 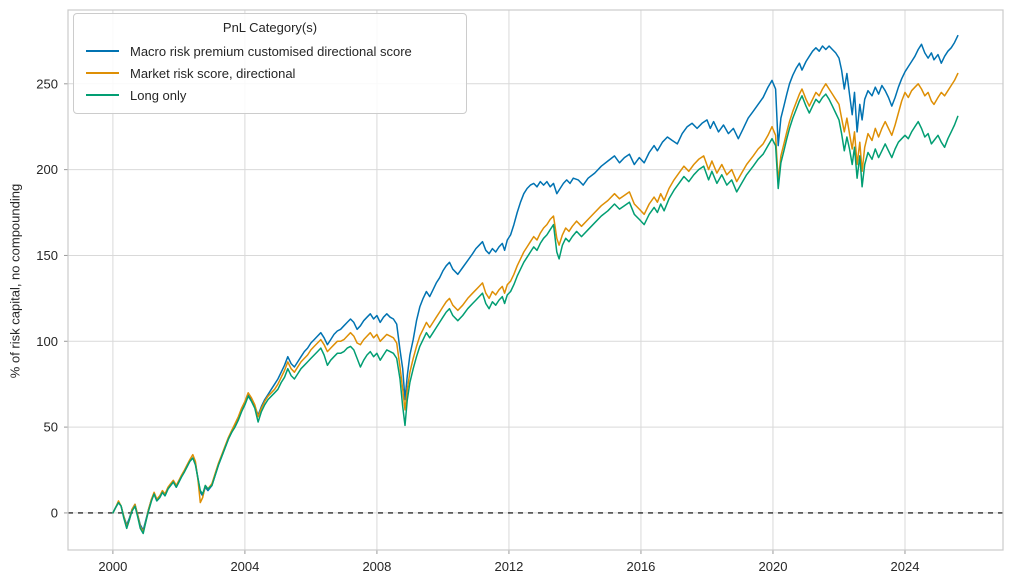 I want to click on legend-entry-label: Market risk score, directional, so click(x=213, y=73).